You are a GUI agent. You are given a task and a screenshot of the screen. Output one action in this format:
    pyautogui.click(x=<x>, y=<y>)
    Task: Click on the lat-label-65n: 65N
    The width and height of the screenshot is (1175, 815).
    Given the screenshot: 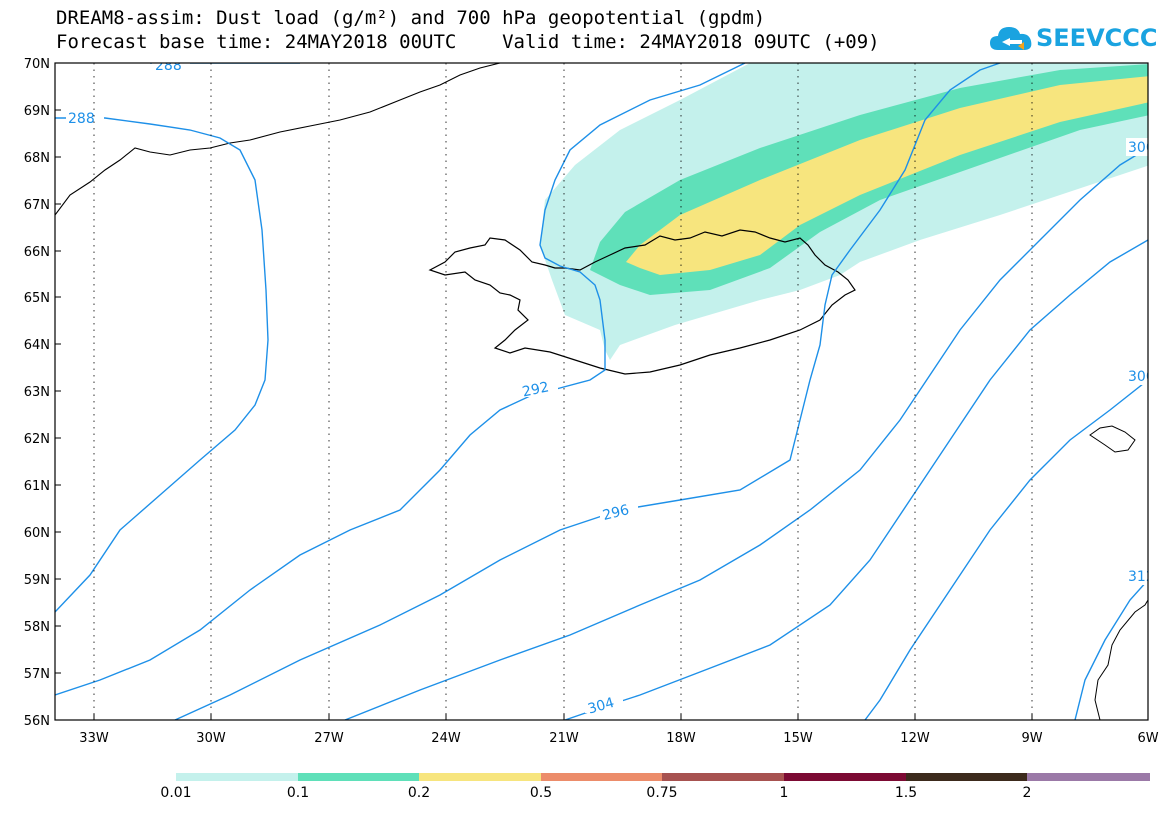 What is the action you would take?
    pyautogui.click(x=37, y=298)
    